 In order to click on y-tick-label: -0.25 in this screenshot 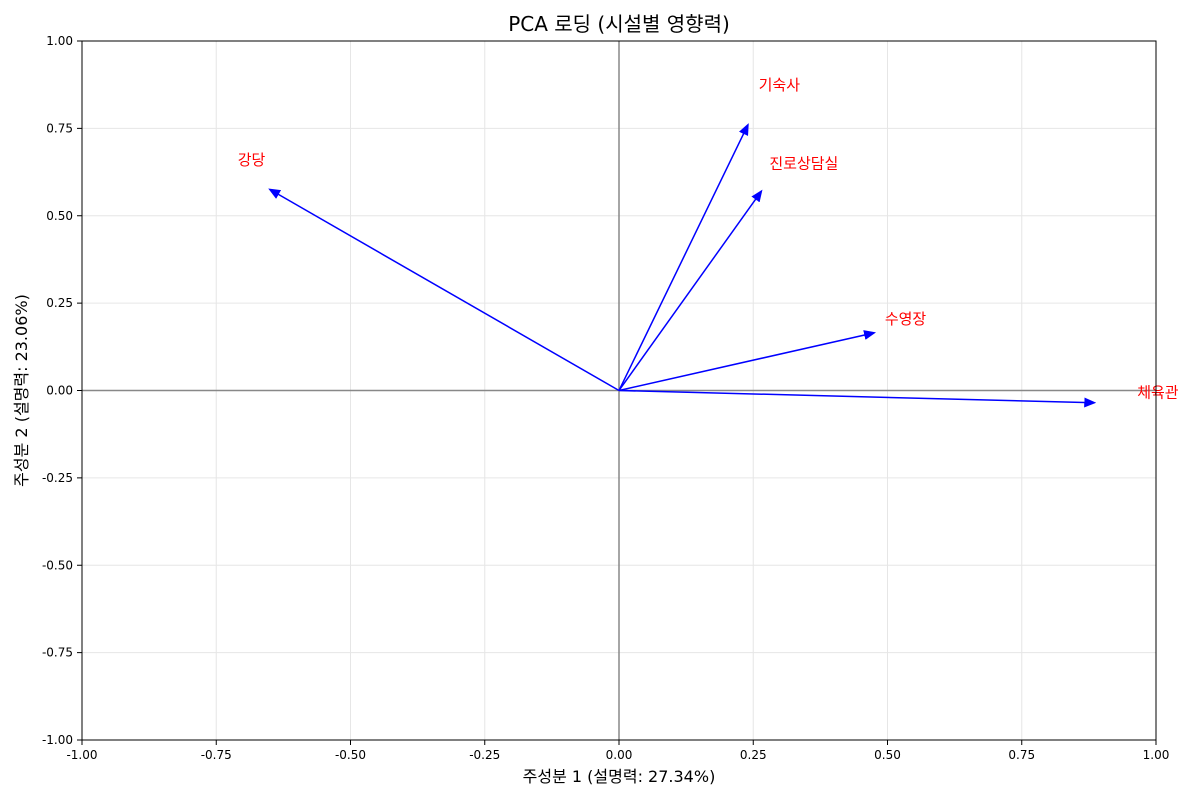, I will do `click(57, 478)`.